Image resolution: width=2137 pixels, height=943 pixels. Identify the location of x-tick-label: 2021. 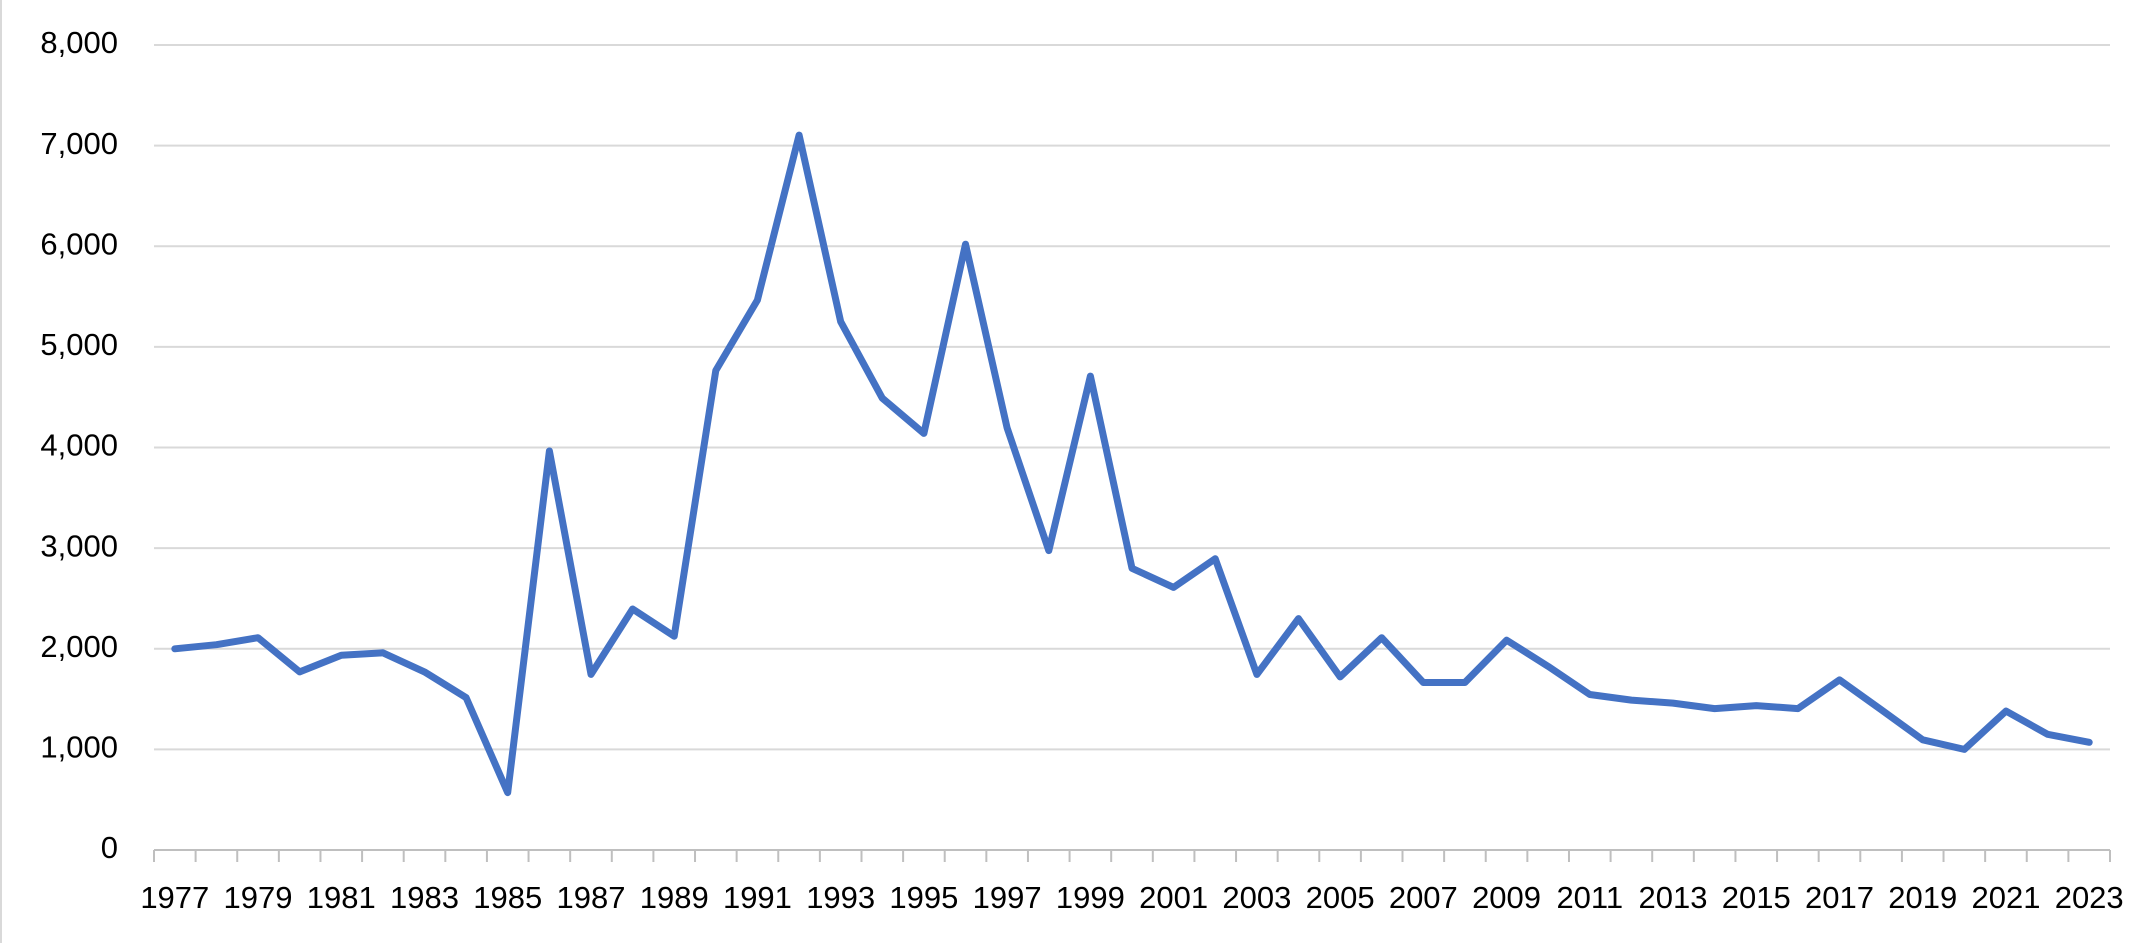
(2005, 897).